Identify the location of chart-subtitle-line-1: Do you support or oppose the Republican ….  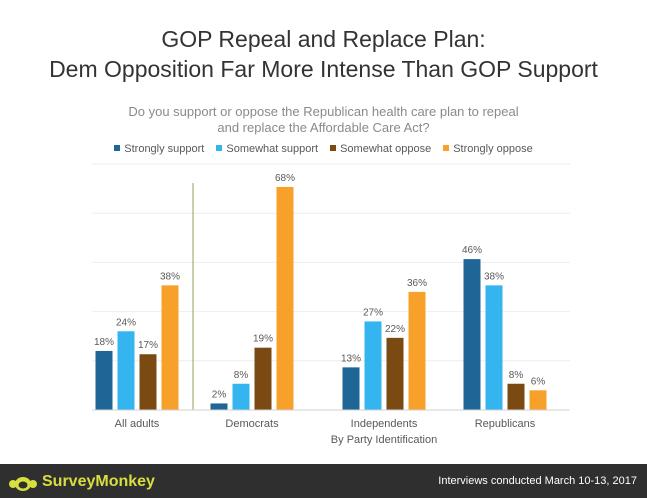
(323, 111).